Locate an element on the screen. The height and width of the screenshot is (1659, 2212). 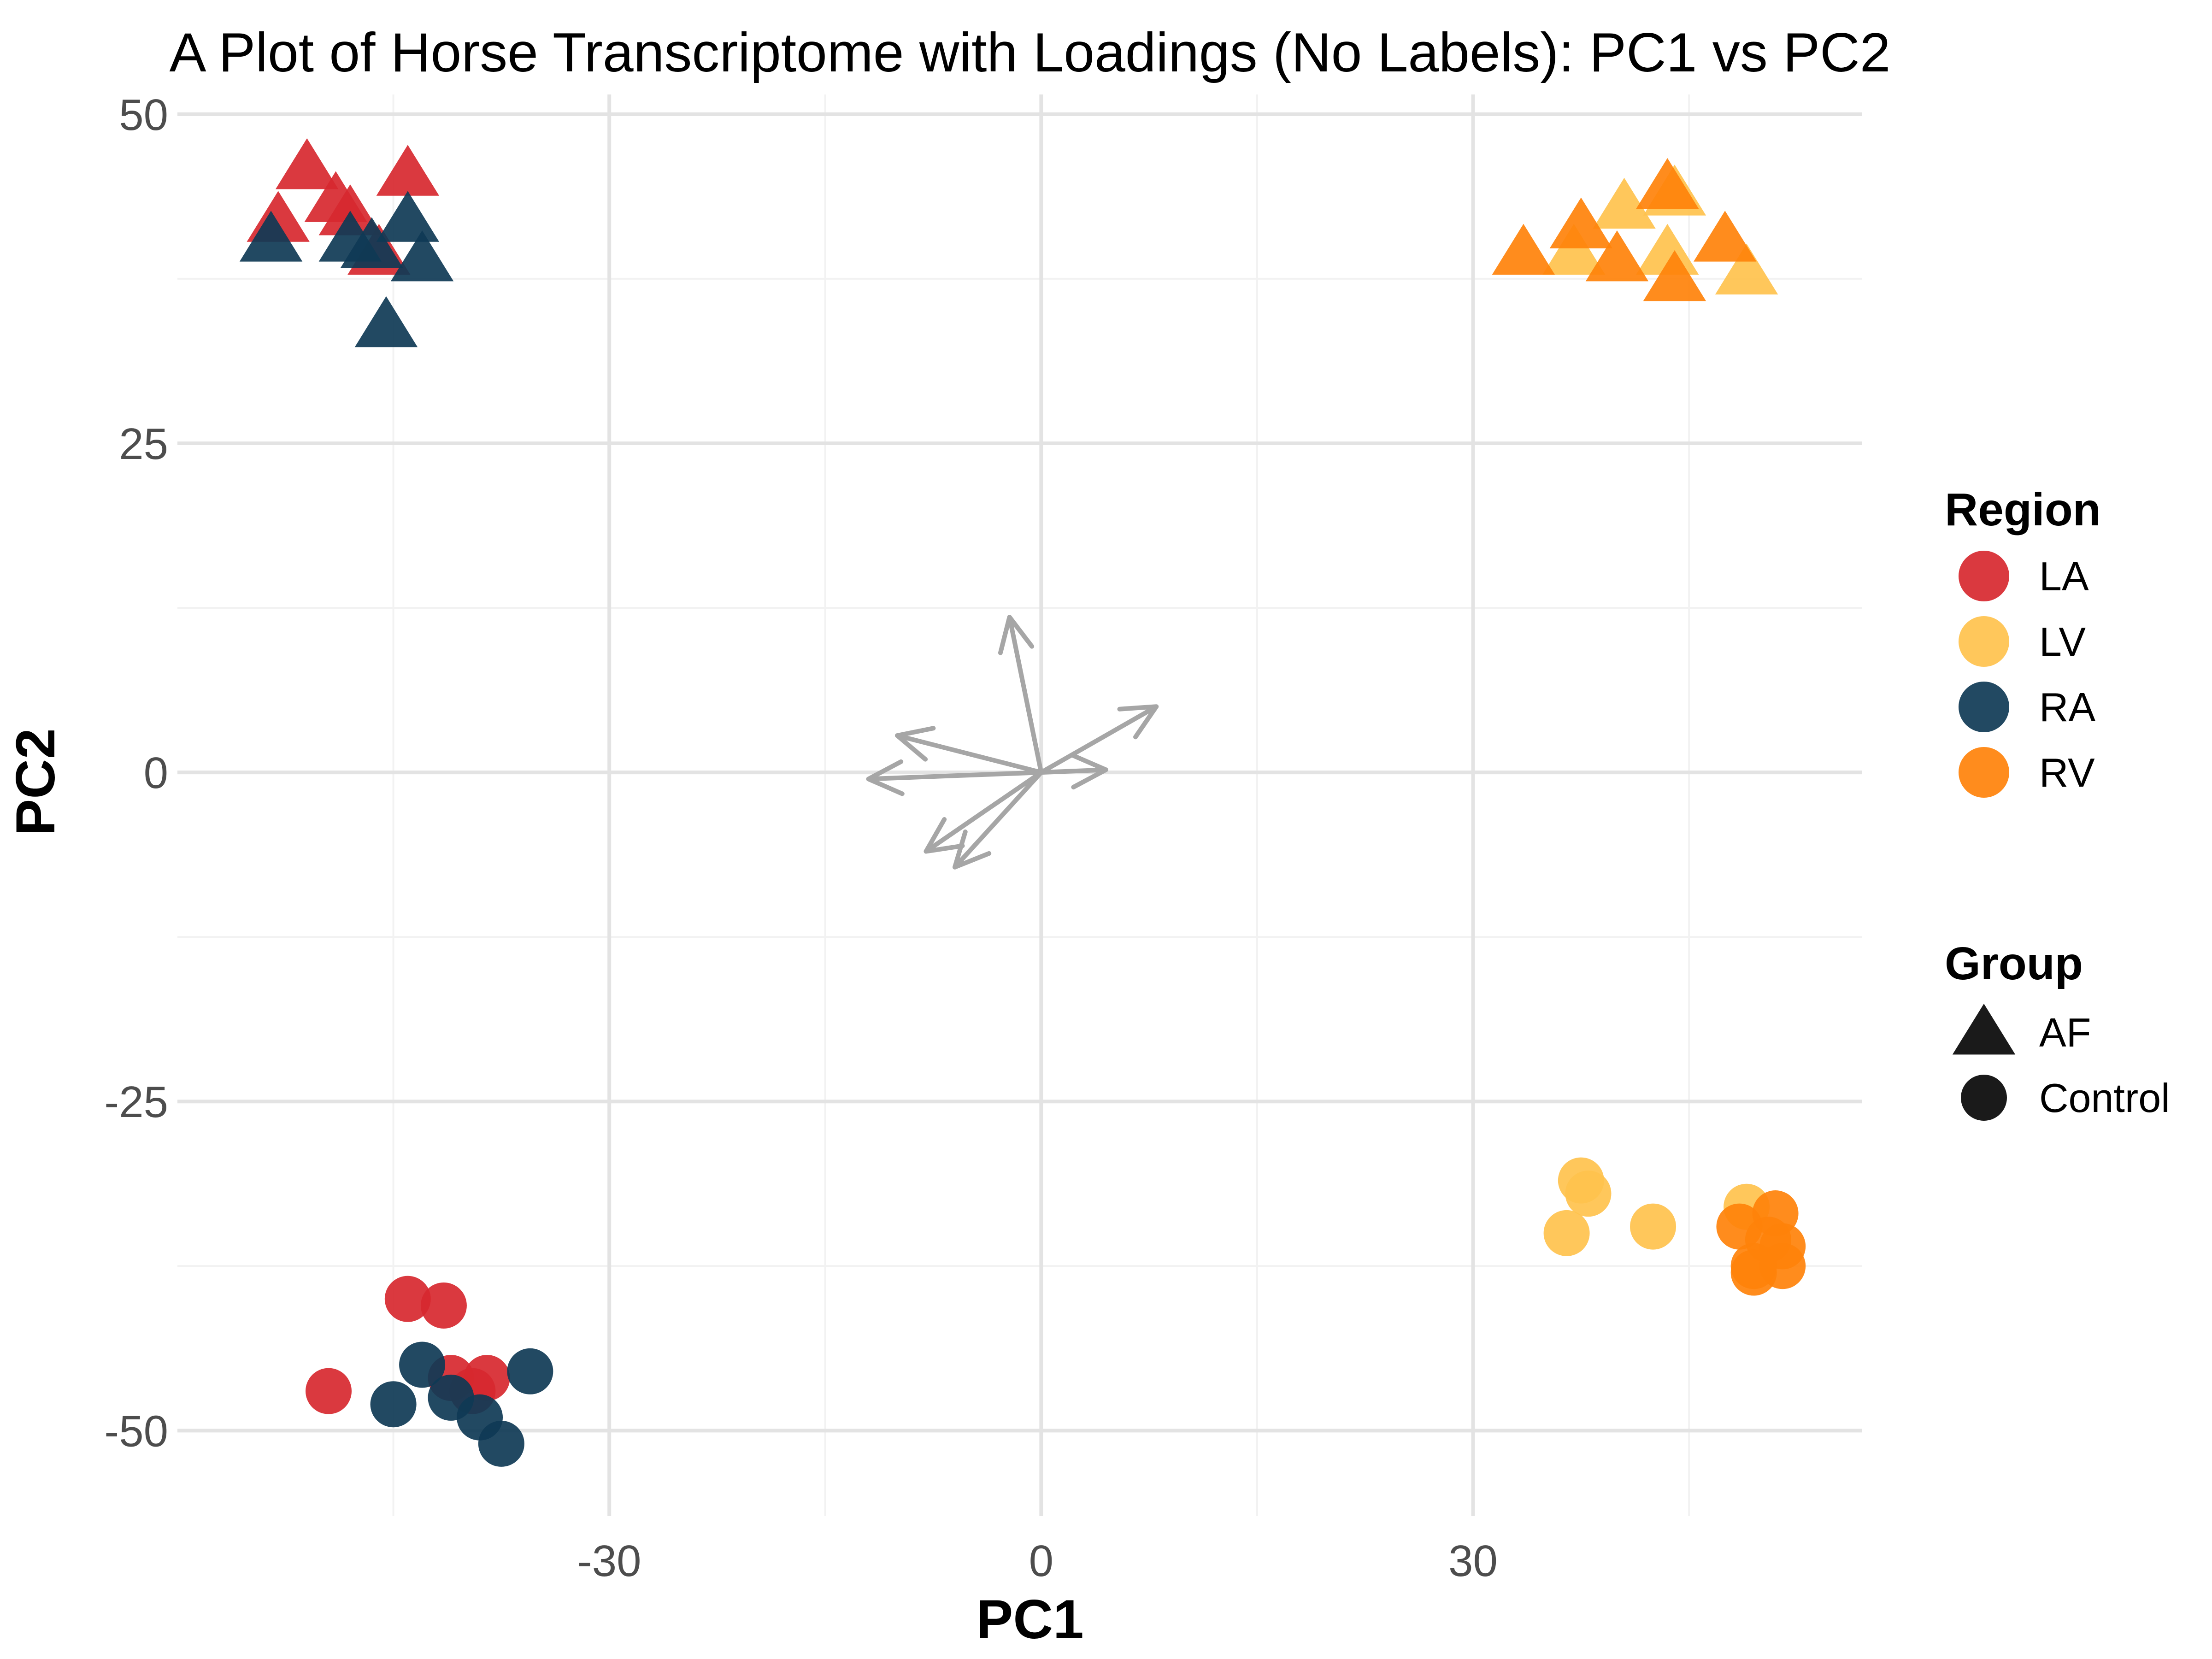
y-tick-label: 50 is located at coordinates (143, 115).